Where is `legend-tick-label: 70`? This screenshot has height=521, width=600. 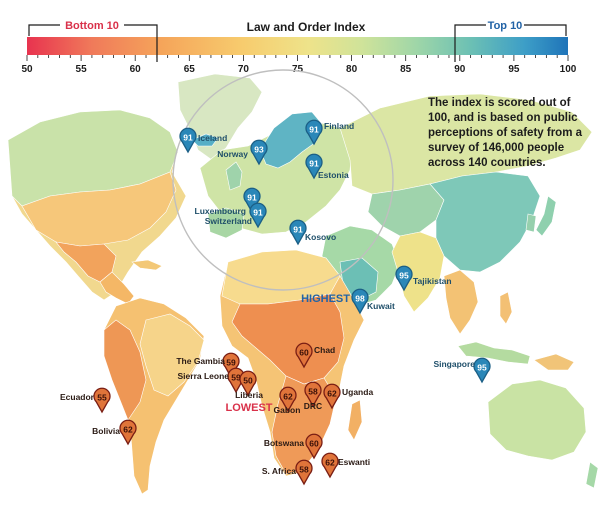 legend-tick-label: 70 is located at coordinates (244, 69).